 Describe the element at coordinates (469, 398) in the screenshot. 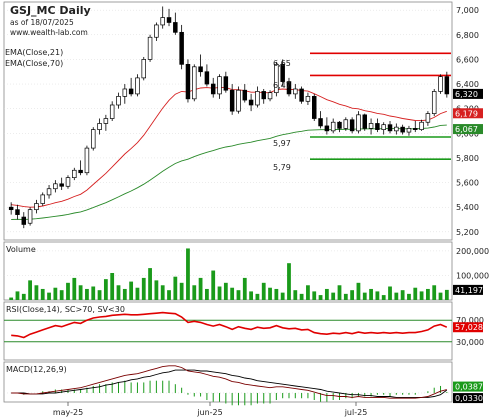

I see `macd-signal-last-tag-text: 0,0330` at that location.